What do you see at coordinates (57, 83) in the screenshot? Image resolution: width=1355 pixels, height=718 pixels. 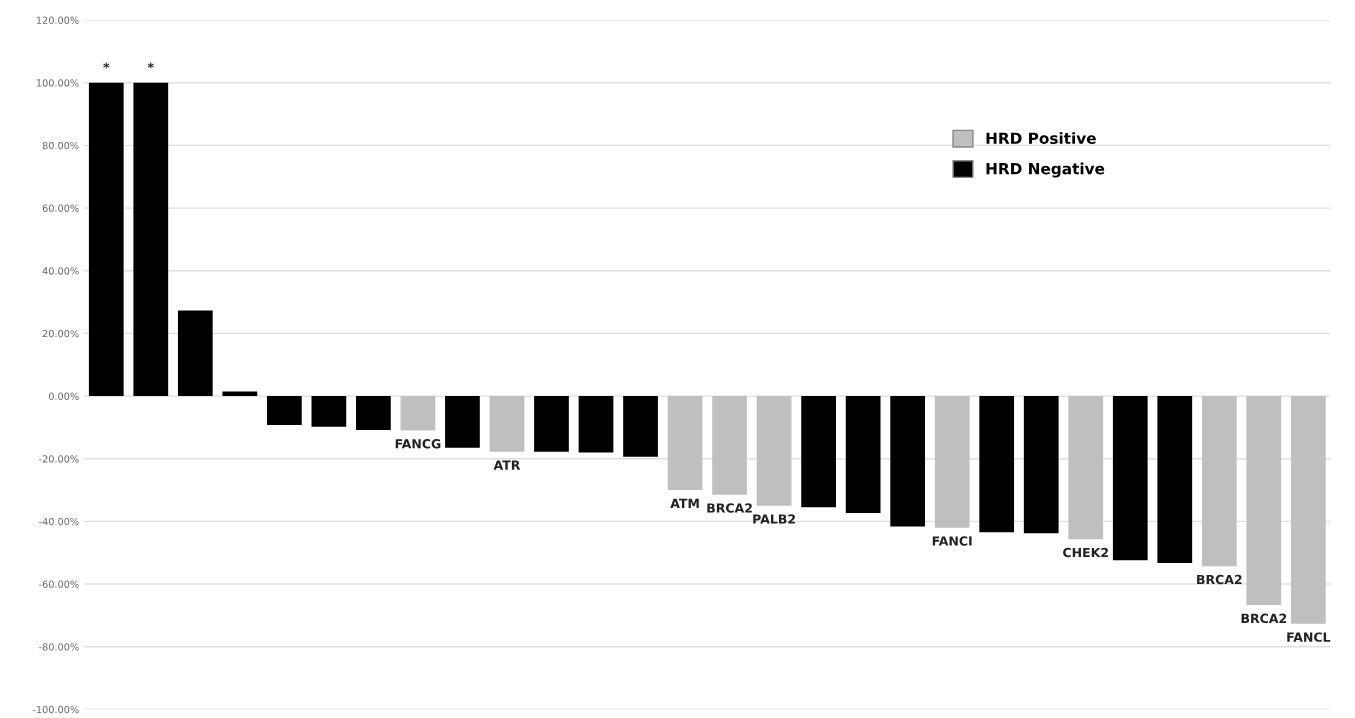 I see `y-tick-label: 100.00%` at bounding box center [57, 83].